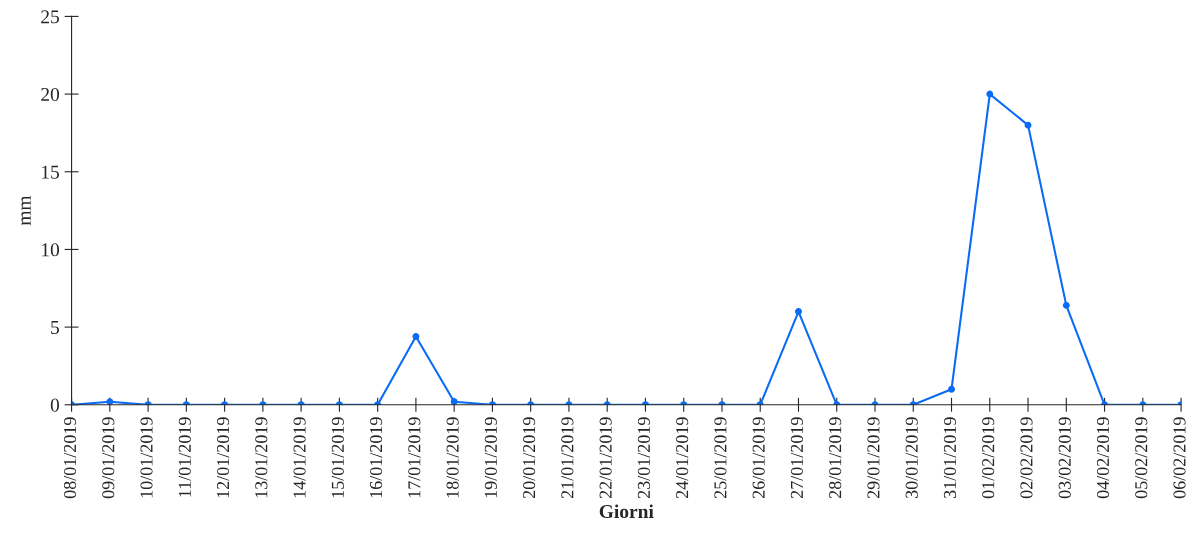  Describe the element at coordinates (55, 328) in the screenshot. I see `y-tick-label: 5` at that location.